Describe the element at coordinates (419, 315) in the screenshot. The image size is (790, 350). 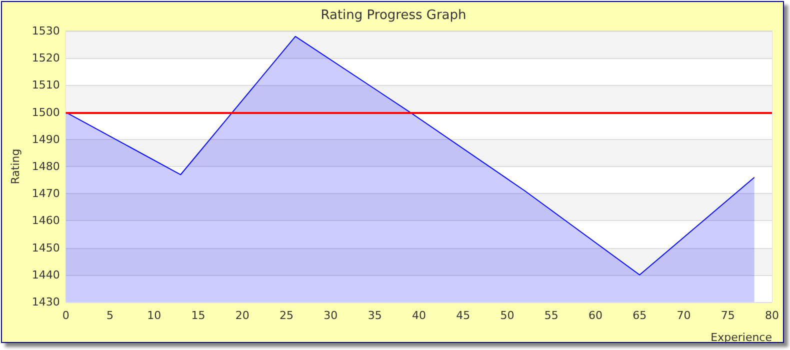
I see `x-tick-label: 40` at that location.